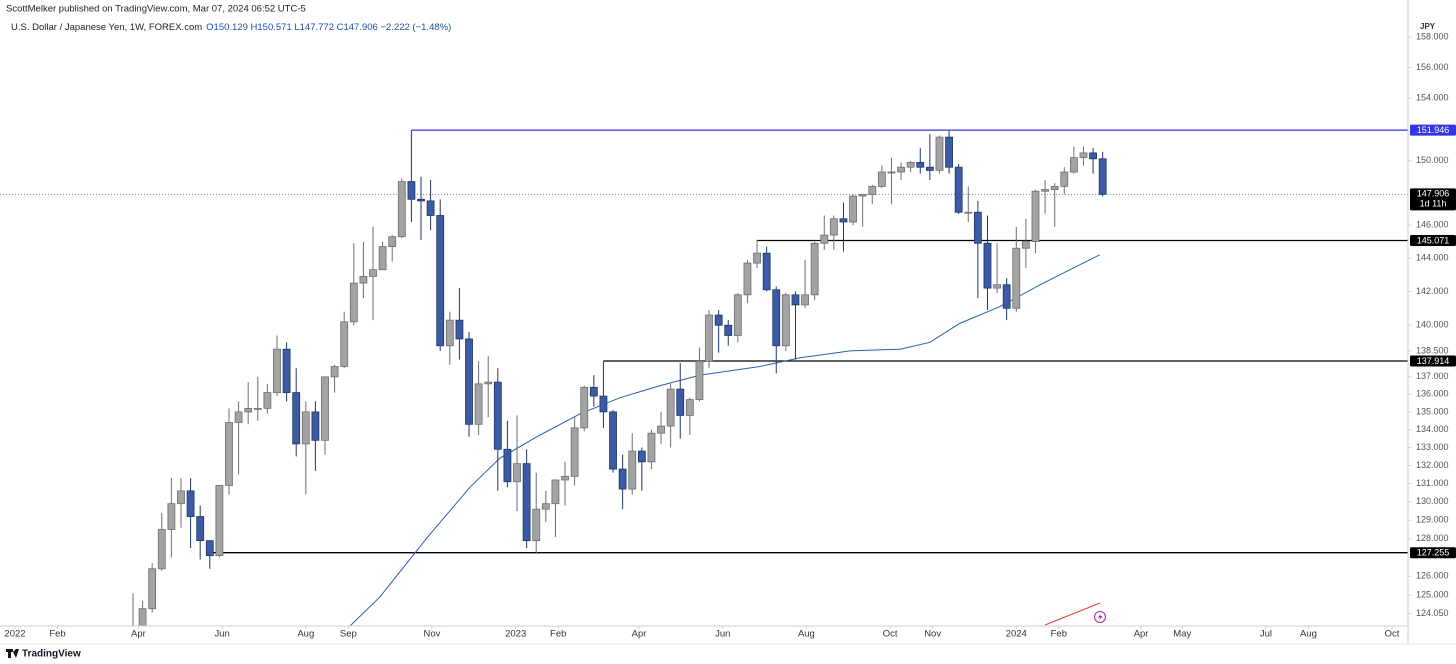 The height and width of the screenshot is (664, 1456). Describe the element at coordinates (932, 634) in the screenshot. I see `x-tick-label: Nov` at that location.